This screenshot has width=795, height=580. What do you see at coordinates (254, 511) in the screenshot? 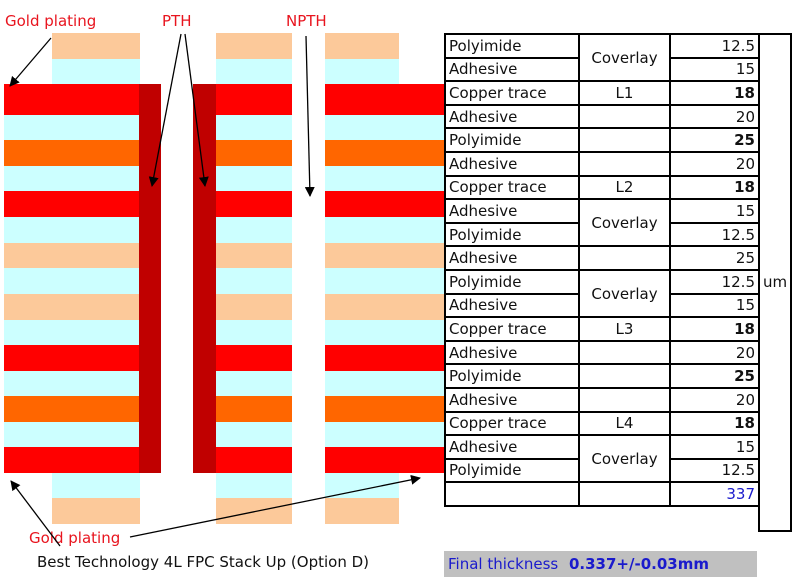
I see `bottom-coverlay-polyimide-mid` at bounding box center [254, 511].